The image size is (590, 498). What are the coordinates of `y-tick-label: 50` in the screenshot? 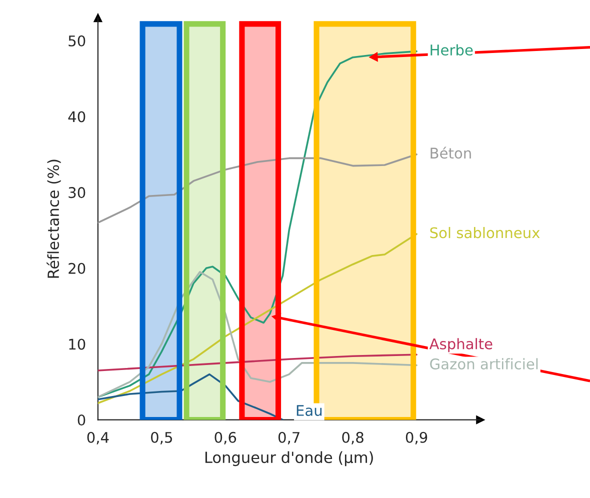 It's located at (77, 40).